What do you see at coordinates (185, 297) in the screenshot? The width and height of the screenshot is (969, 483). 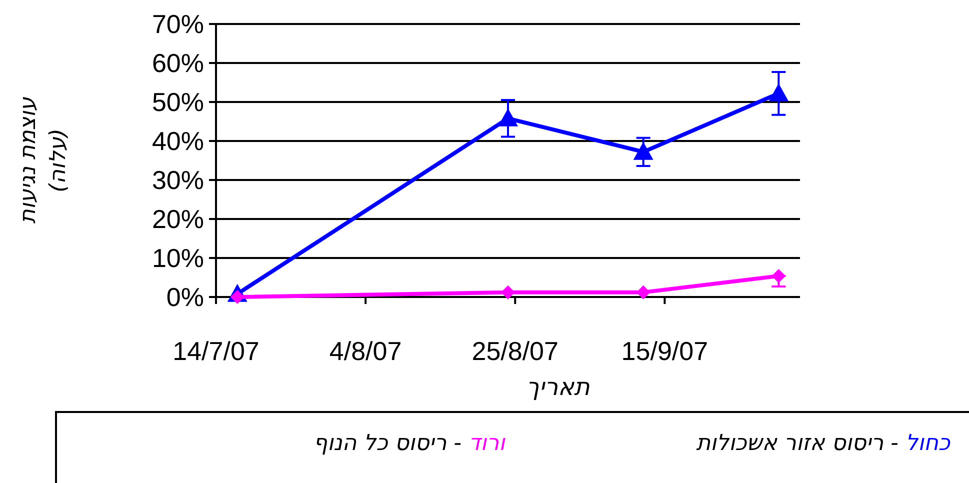 I see `y-tick-label: 0%` at bounding box center [185, 297].